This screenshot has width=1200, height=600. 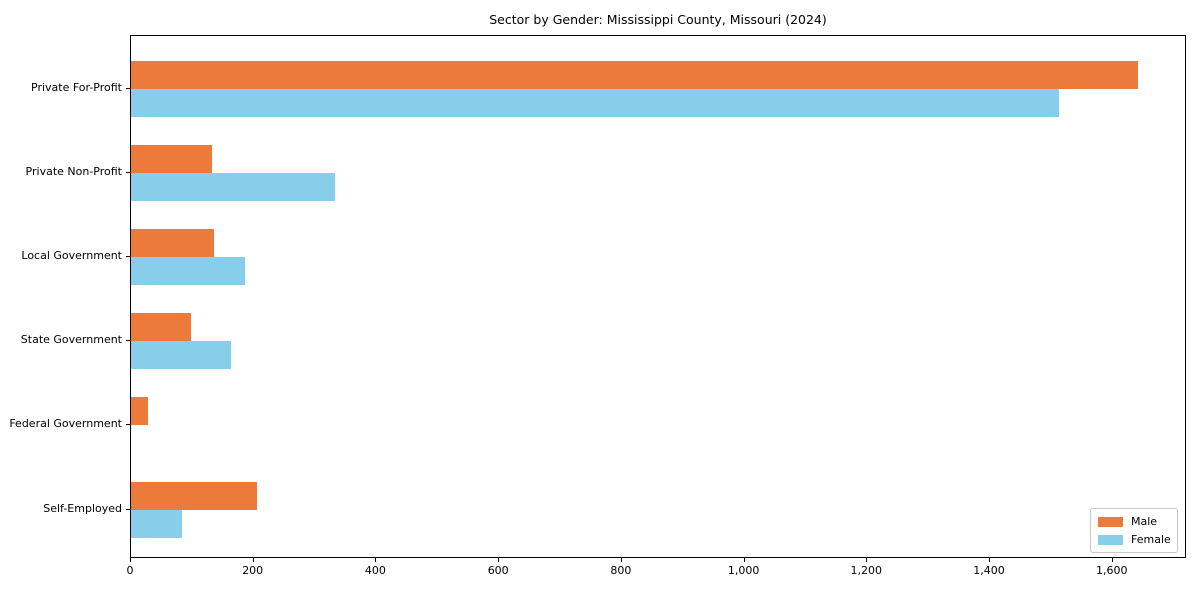 I want to click on x-tick-label: 1,200, so click(x=866, y=570).